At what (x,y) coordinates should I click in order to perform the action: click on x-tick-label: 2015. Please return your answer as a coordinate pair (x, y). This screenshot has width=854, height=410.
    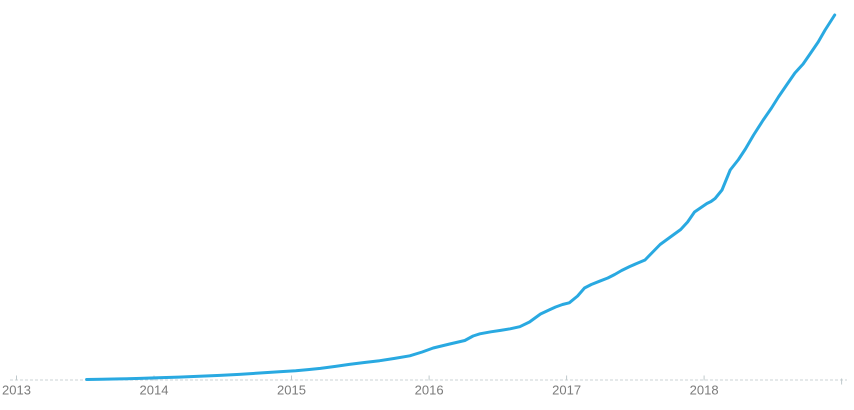
    Looking at the image, I should click on (291, 390).